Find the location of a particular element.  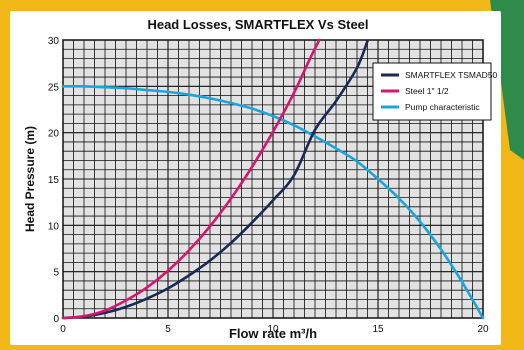

x-tick-label: 0 is located at coordinates (63, 329).